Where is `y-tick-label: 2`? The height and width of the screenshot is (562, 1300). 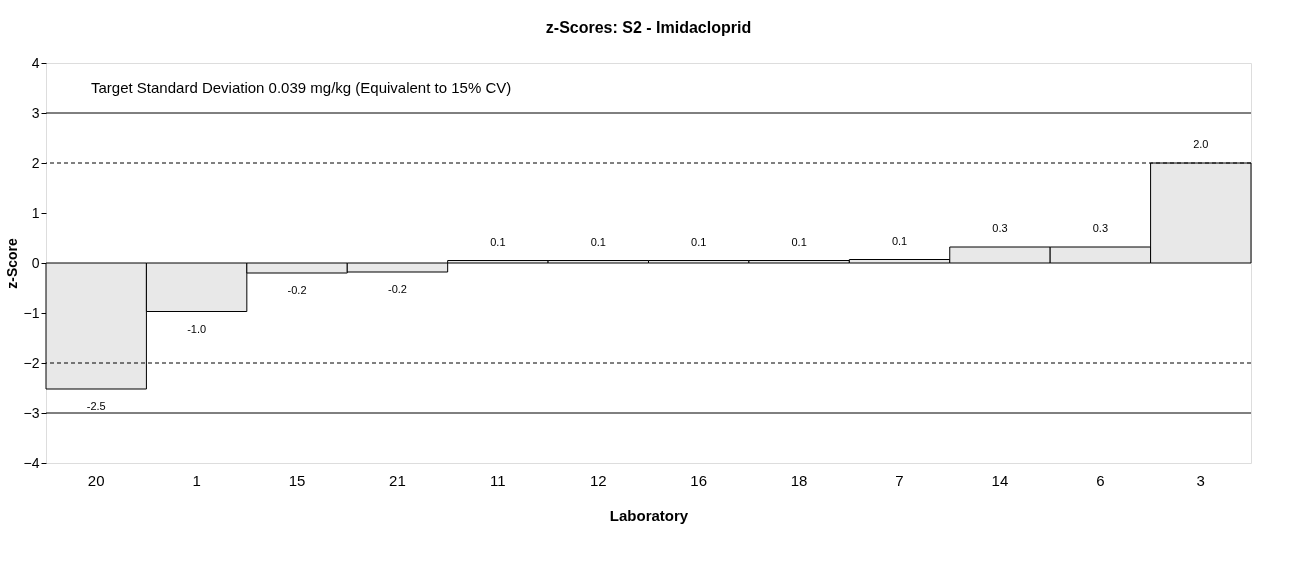 y-tick-label: 2 is located at coordinates (35, 162).